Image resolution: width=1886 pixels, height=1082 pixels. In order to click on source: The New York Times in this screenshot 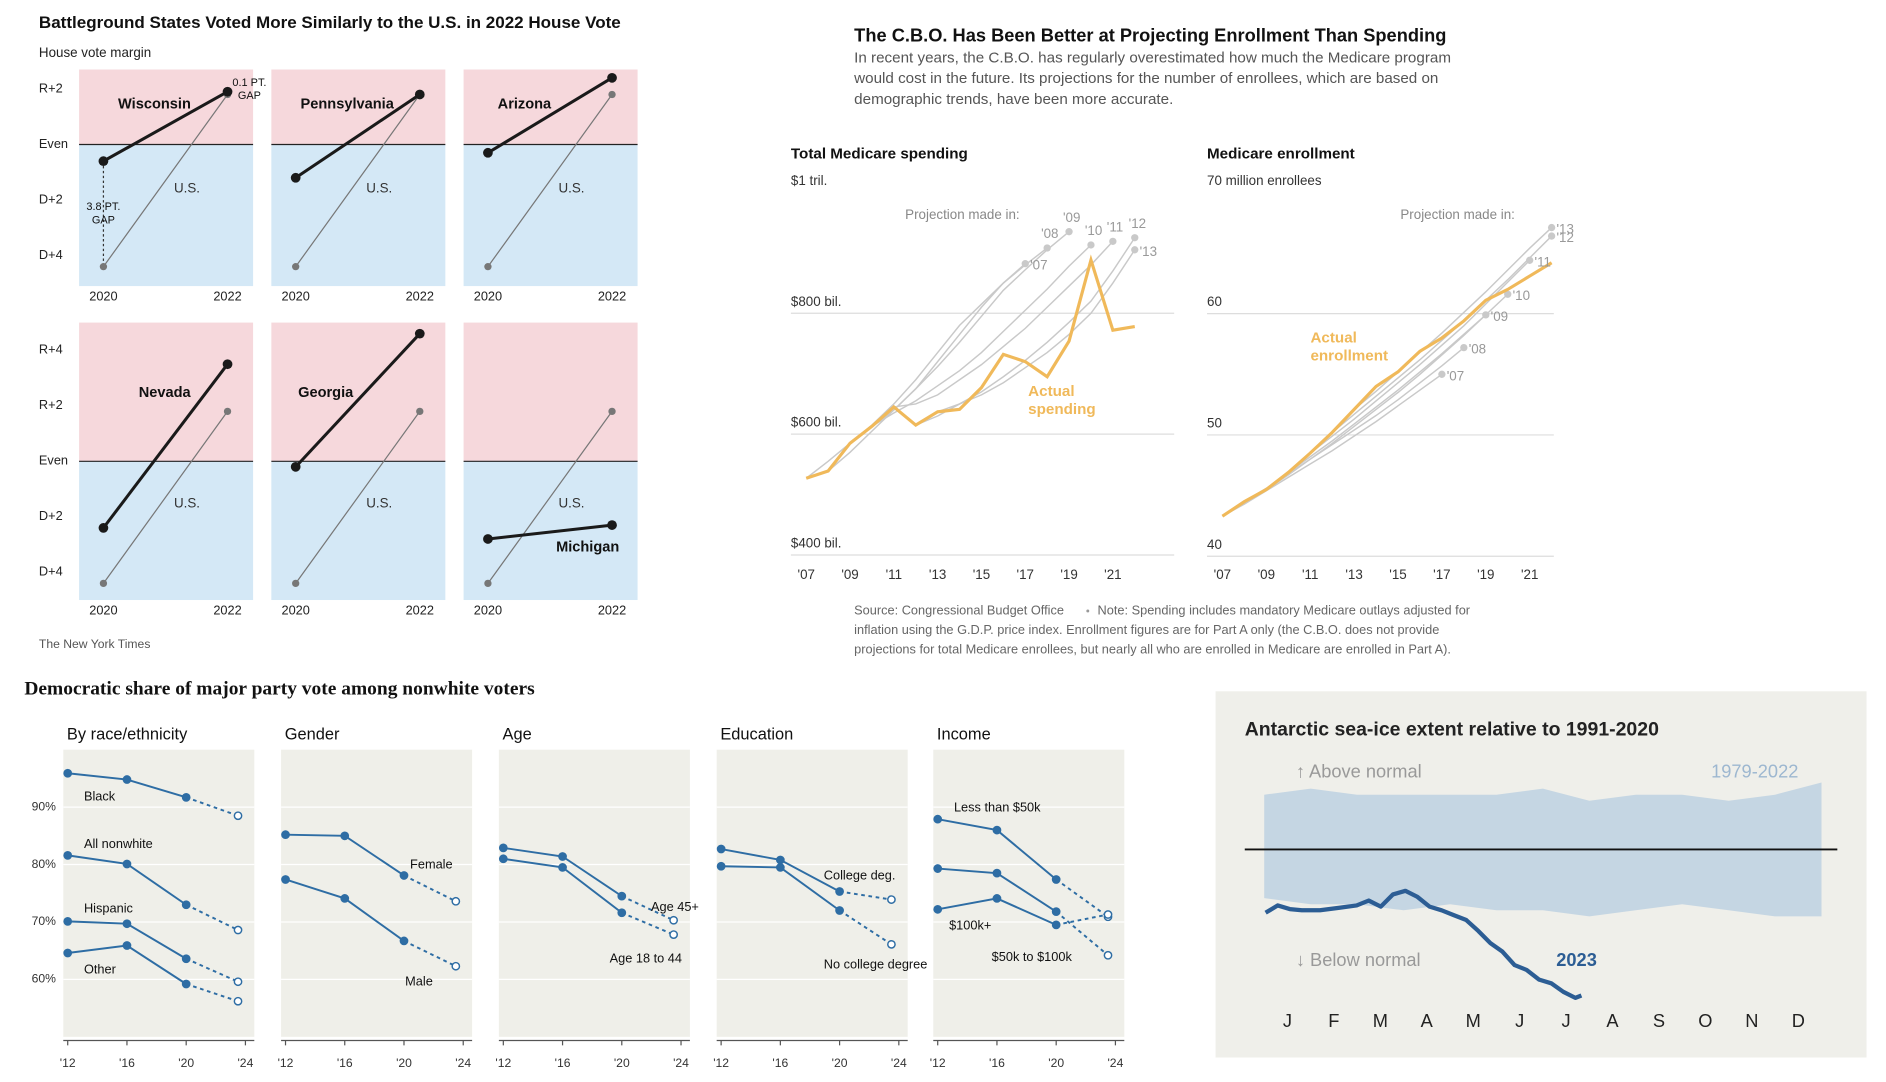, I will do `click(94, 644)`.